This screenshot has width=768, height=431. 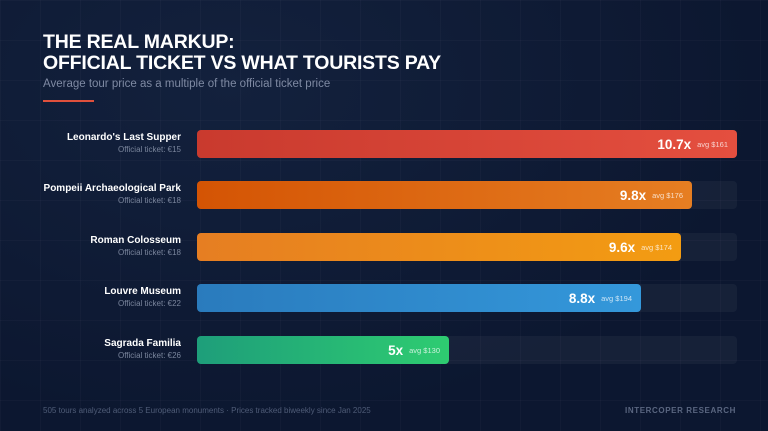 I want to click on bar-track: 8.8x avg $194, so click(x=467, y=298).